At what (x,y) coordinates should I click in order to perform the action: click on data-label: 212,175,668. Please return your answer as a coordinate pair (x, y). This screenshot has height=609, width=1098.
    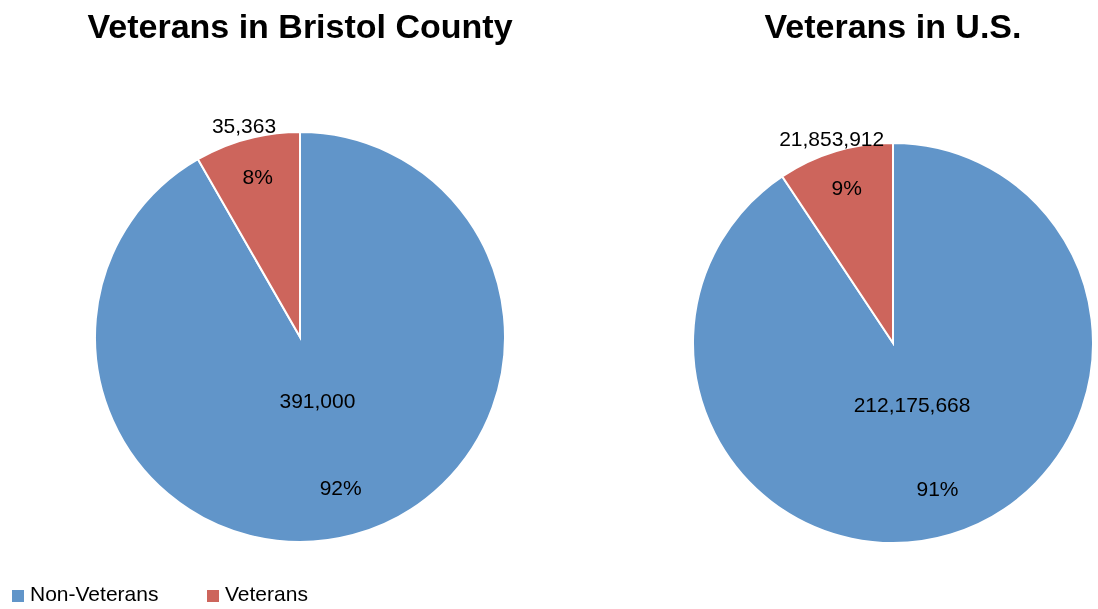
    Looking at the image, I should click on (912, 404).